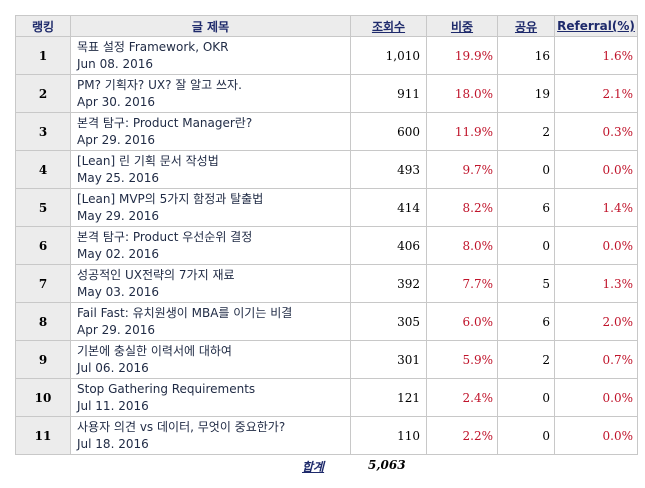 This screenshot has width=645, height=488. What do you see at coordinates (388, 397) in the screenshot?
I see `views-cell: 121` at bounding box center [388, 397].